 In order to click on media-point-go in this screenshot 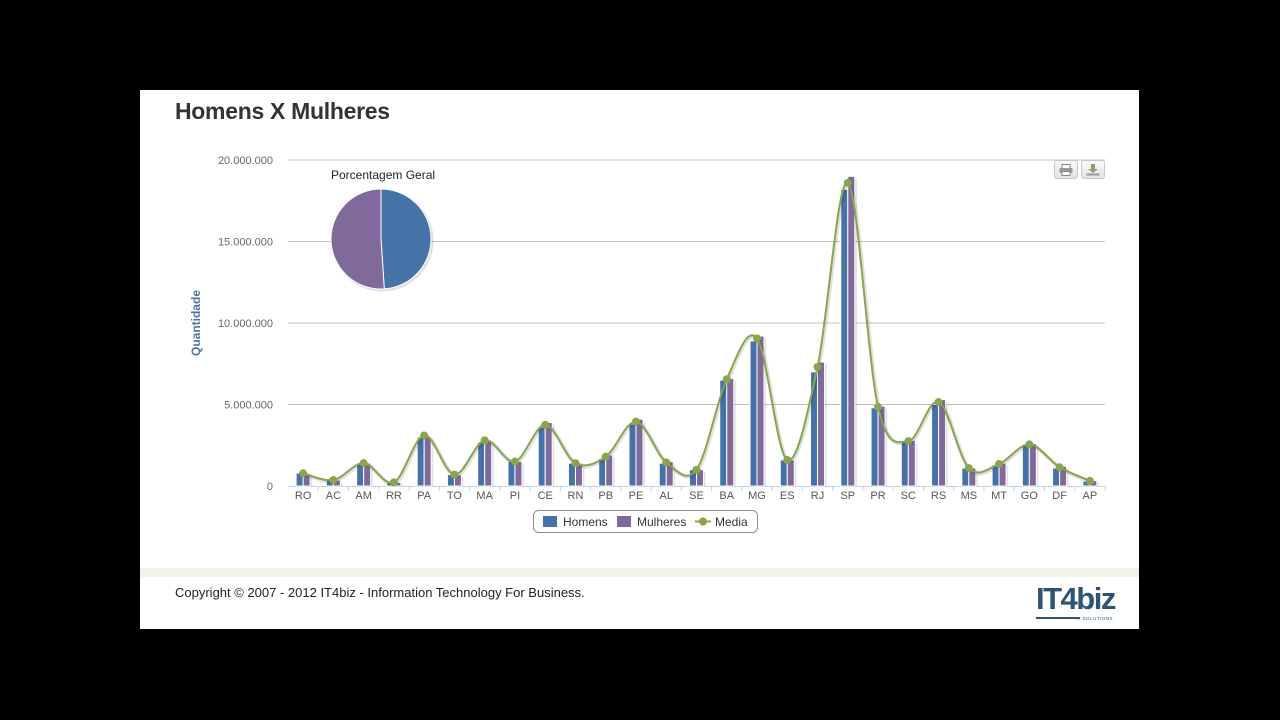, I will do `click(1029, 444)`.